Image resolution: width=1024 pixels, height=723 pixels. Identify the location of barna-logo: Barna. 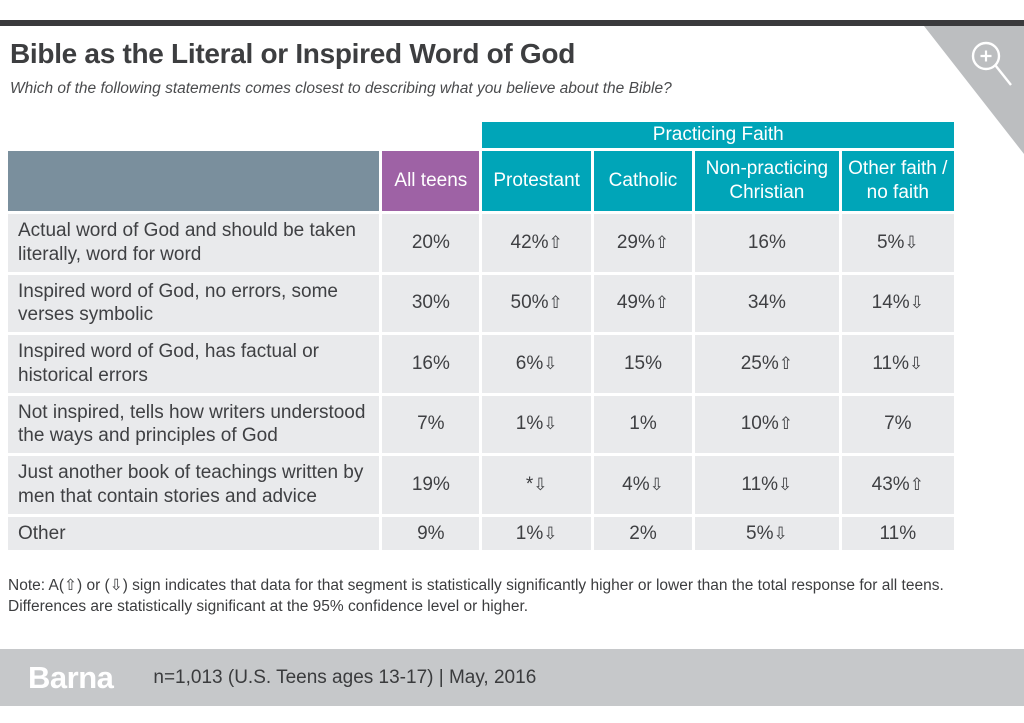
(71, 677).